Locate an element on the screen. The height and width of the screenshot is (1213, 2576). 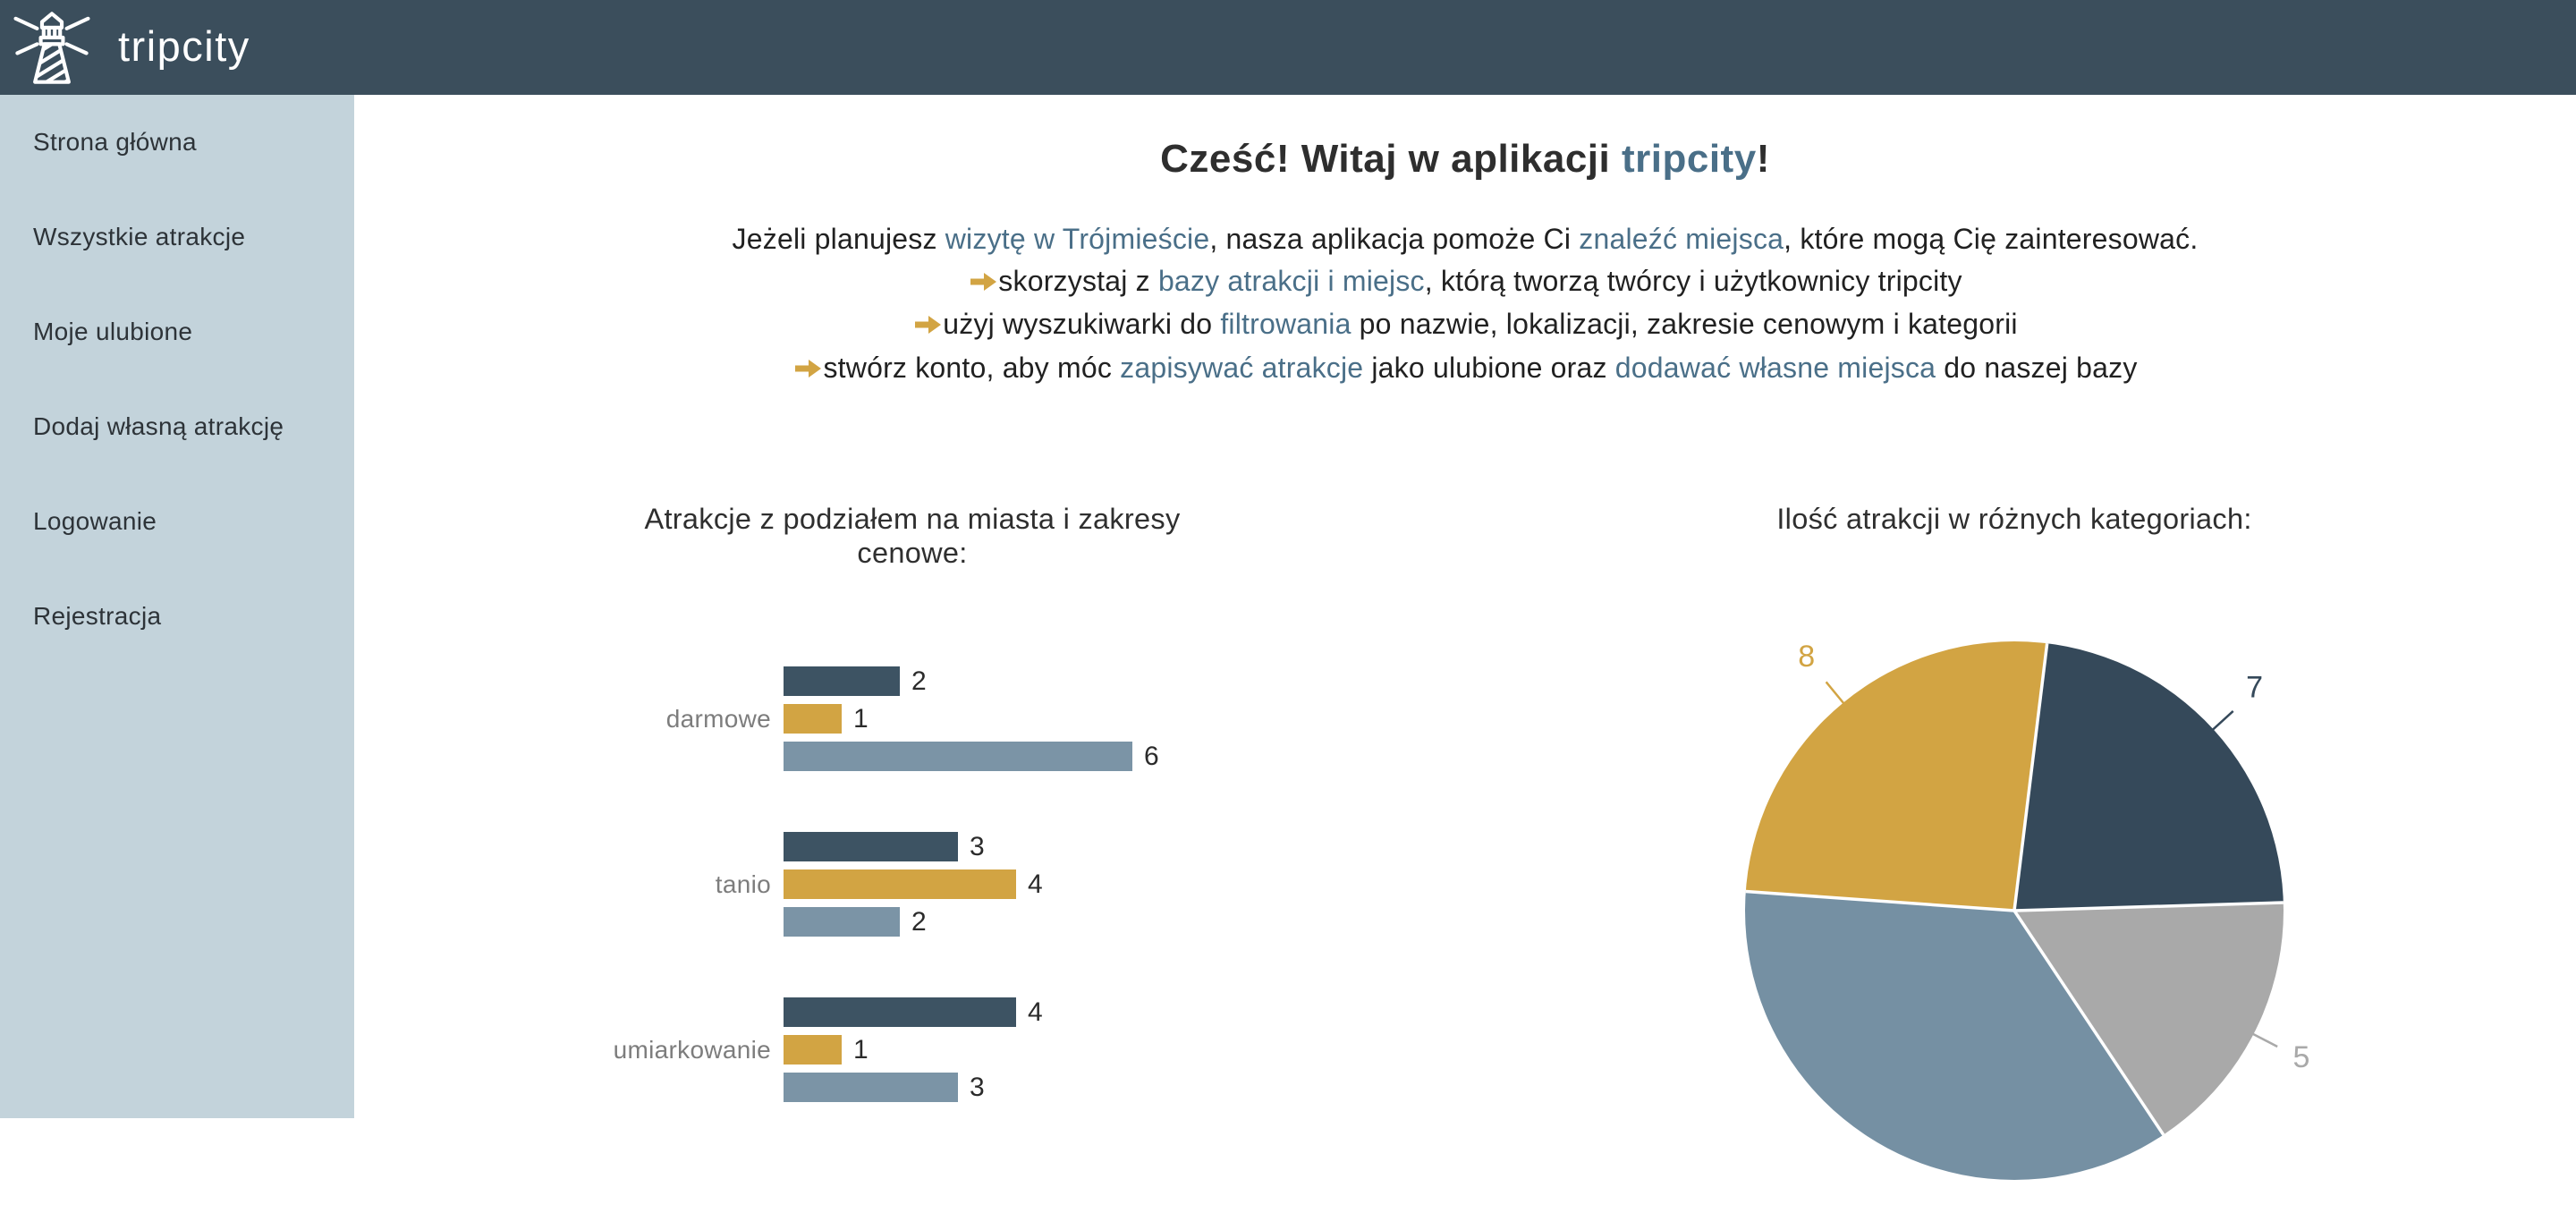
intro-highlight: bazy atrakcji i miejsc is located at coordinates (1291, 280).